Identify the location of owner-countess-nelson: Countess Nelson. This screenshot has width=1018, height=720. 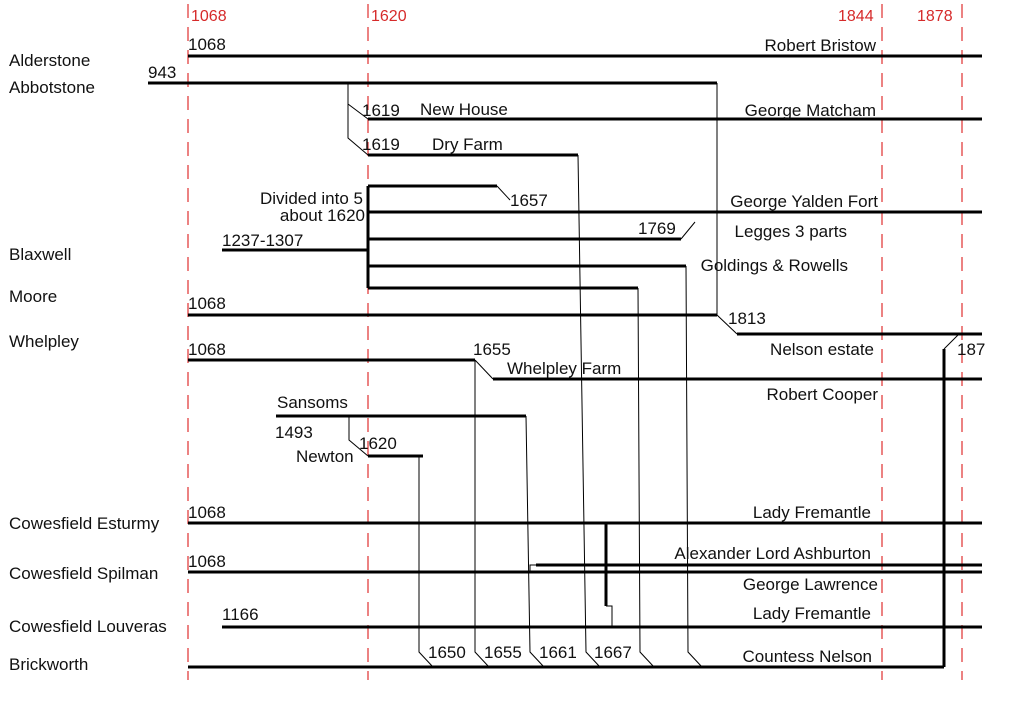
(807, 656).